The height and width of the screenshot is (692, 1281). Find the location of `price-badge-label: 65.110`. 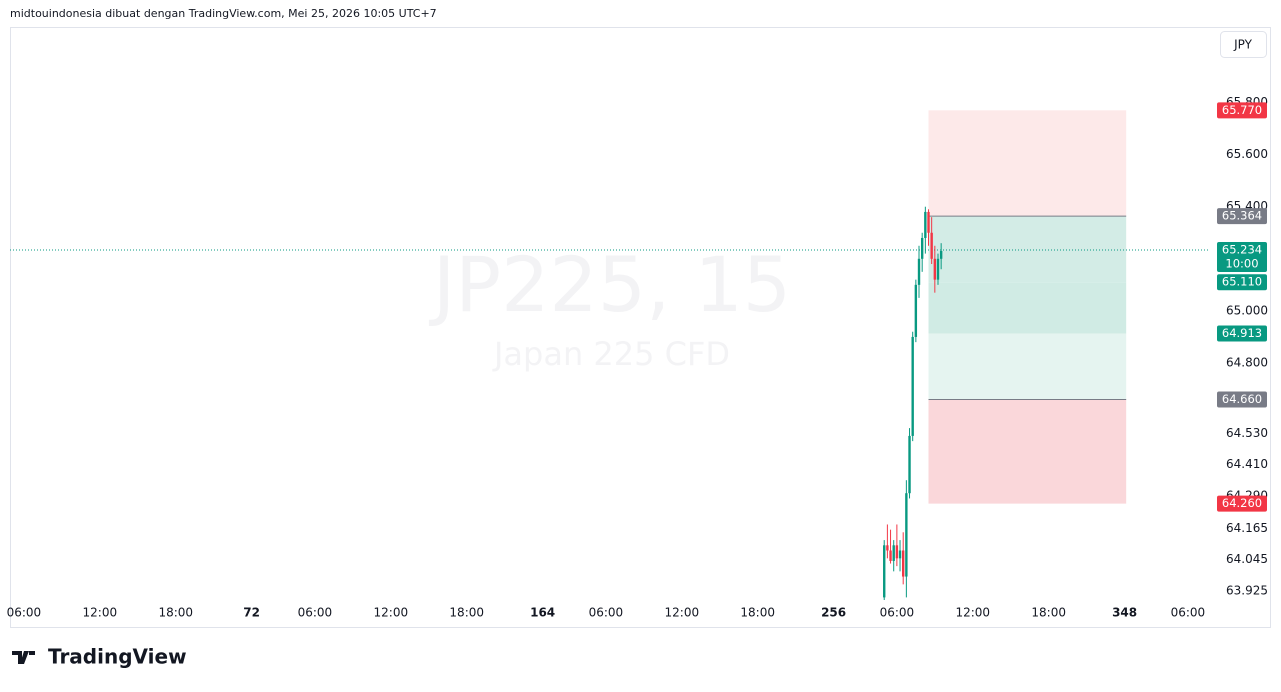

price-badge-label: 65.110 is located at coordinates (1242, 282).